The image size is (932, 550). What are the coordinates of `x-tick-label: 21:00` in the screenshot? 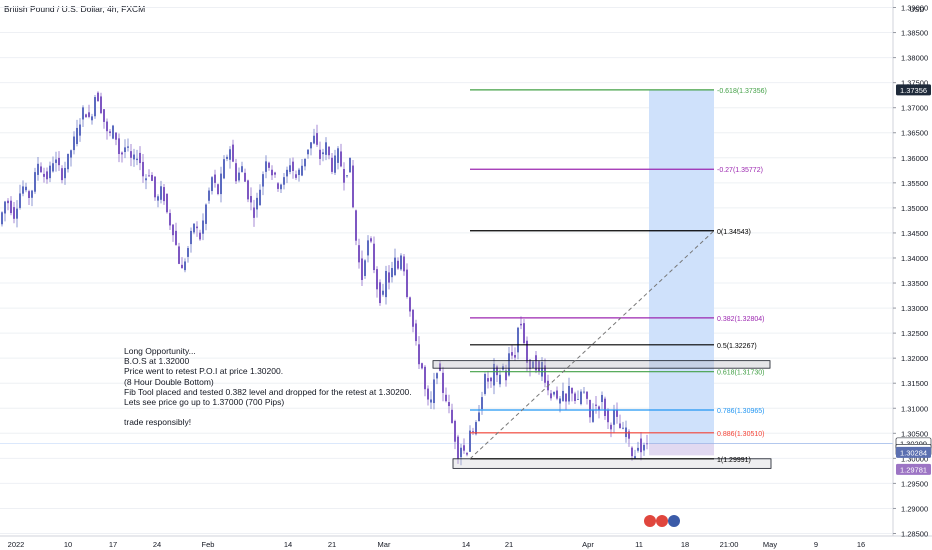 It's located at (729, 544).